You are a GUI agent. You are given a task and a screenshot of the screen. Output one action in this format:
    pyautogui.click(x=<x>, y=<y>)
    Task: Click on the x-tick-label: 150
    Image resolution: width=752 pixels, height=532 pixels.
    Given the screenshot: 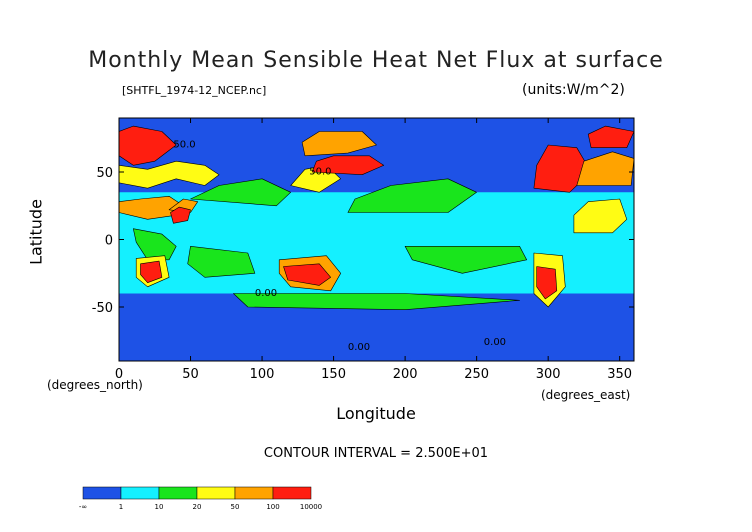 What is the action you would take?
    pyautogui.click(x=333, y=374)
    